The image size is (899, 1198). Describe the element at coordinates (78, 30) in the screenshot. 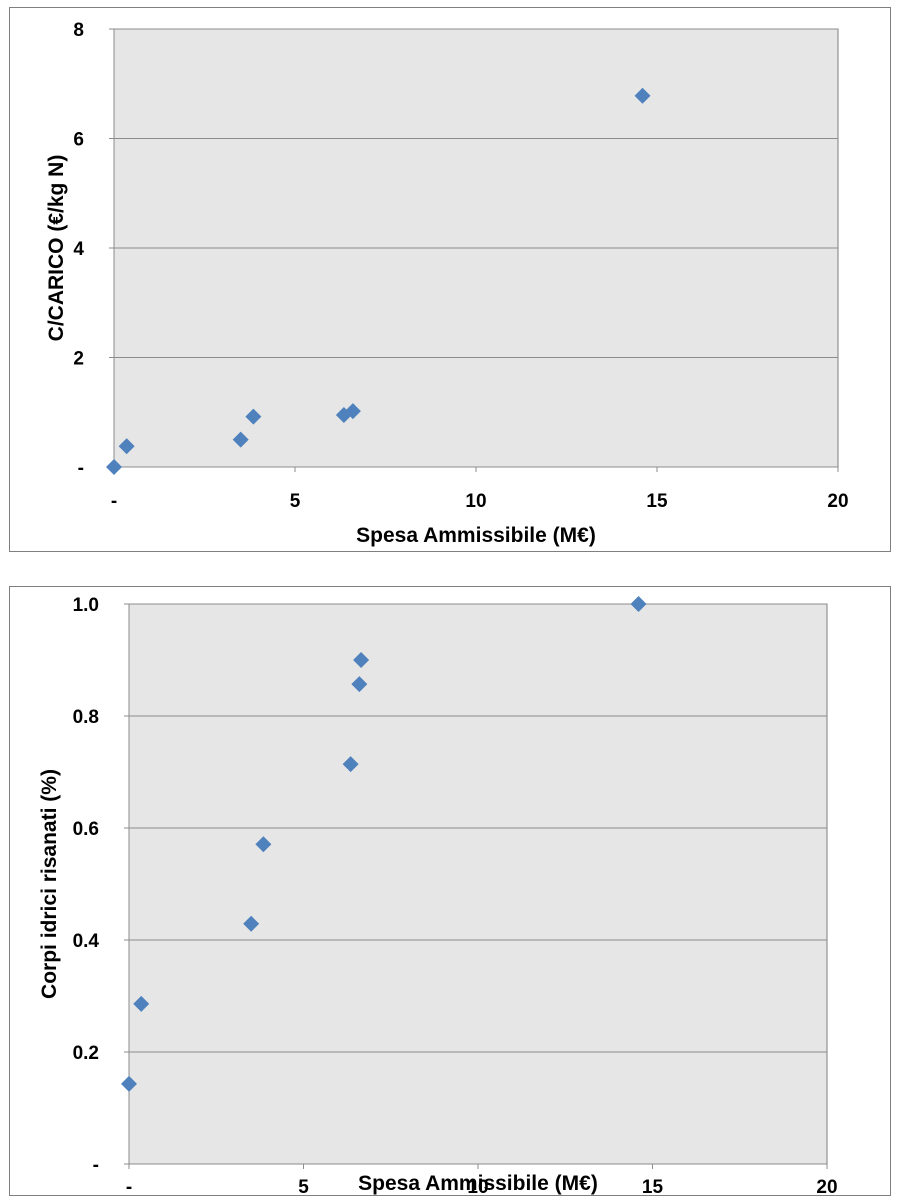

I see `y-tick-label: 8` at that location.